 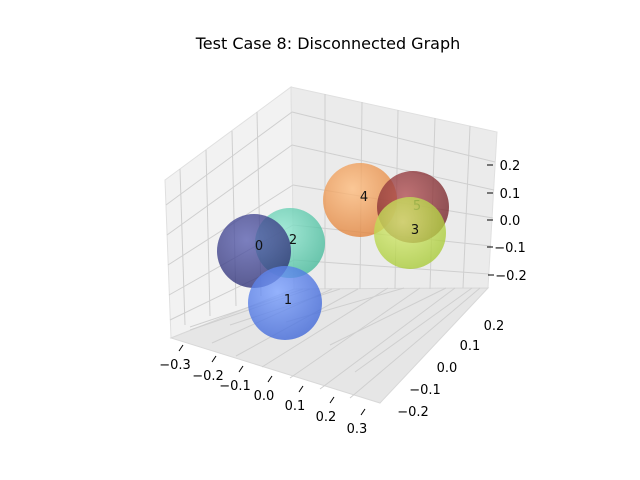 I want to click on x-tick-label: 0.0, so click(x=264, y=396).